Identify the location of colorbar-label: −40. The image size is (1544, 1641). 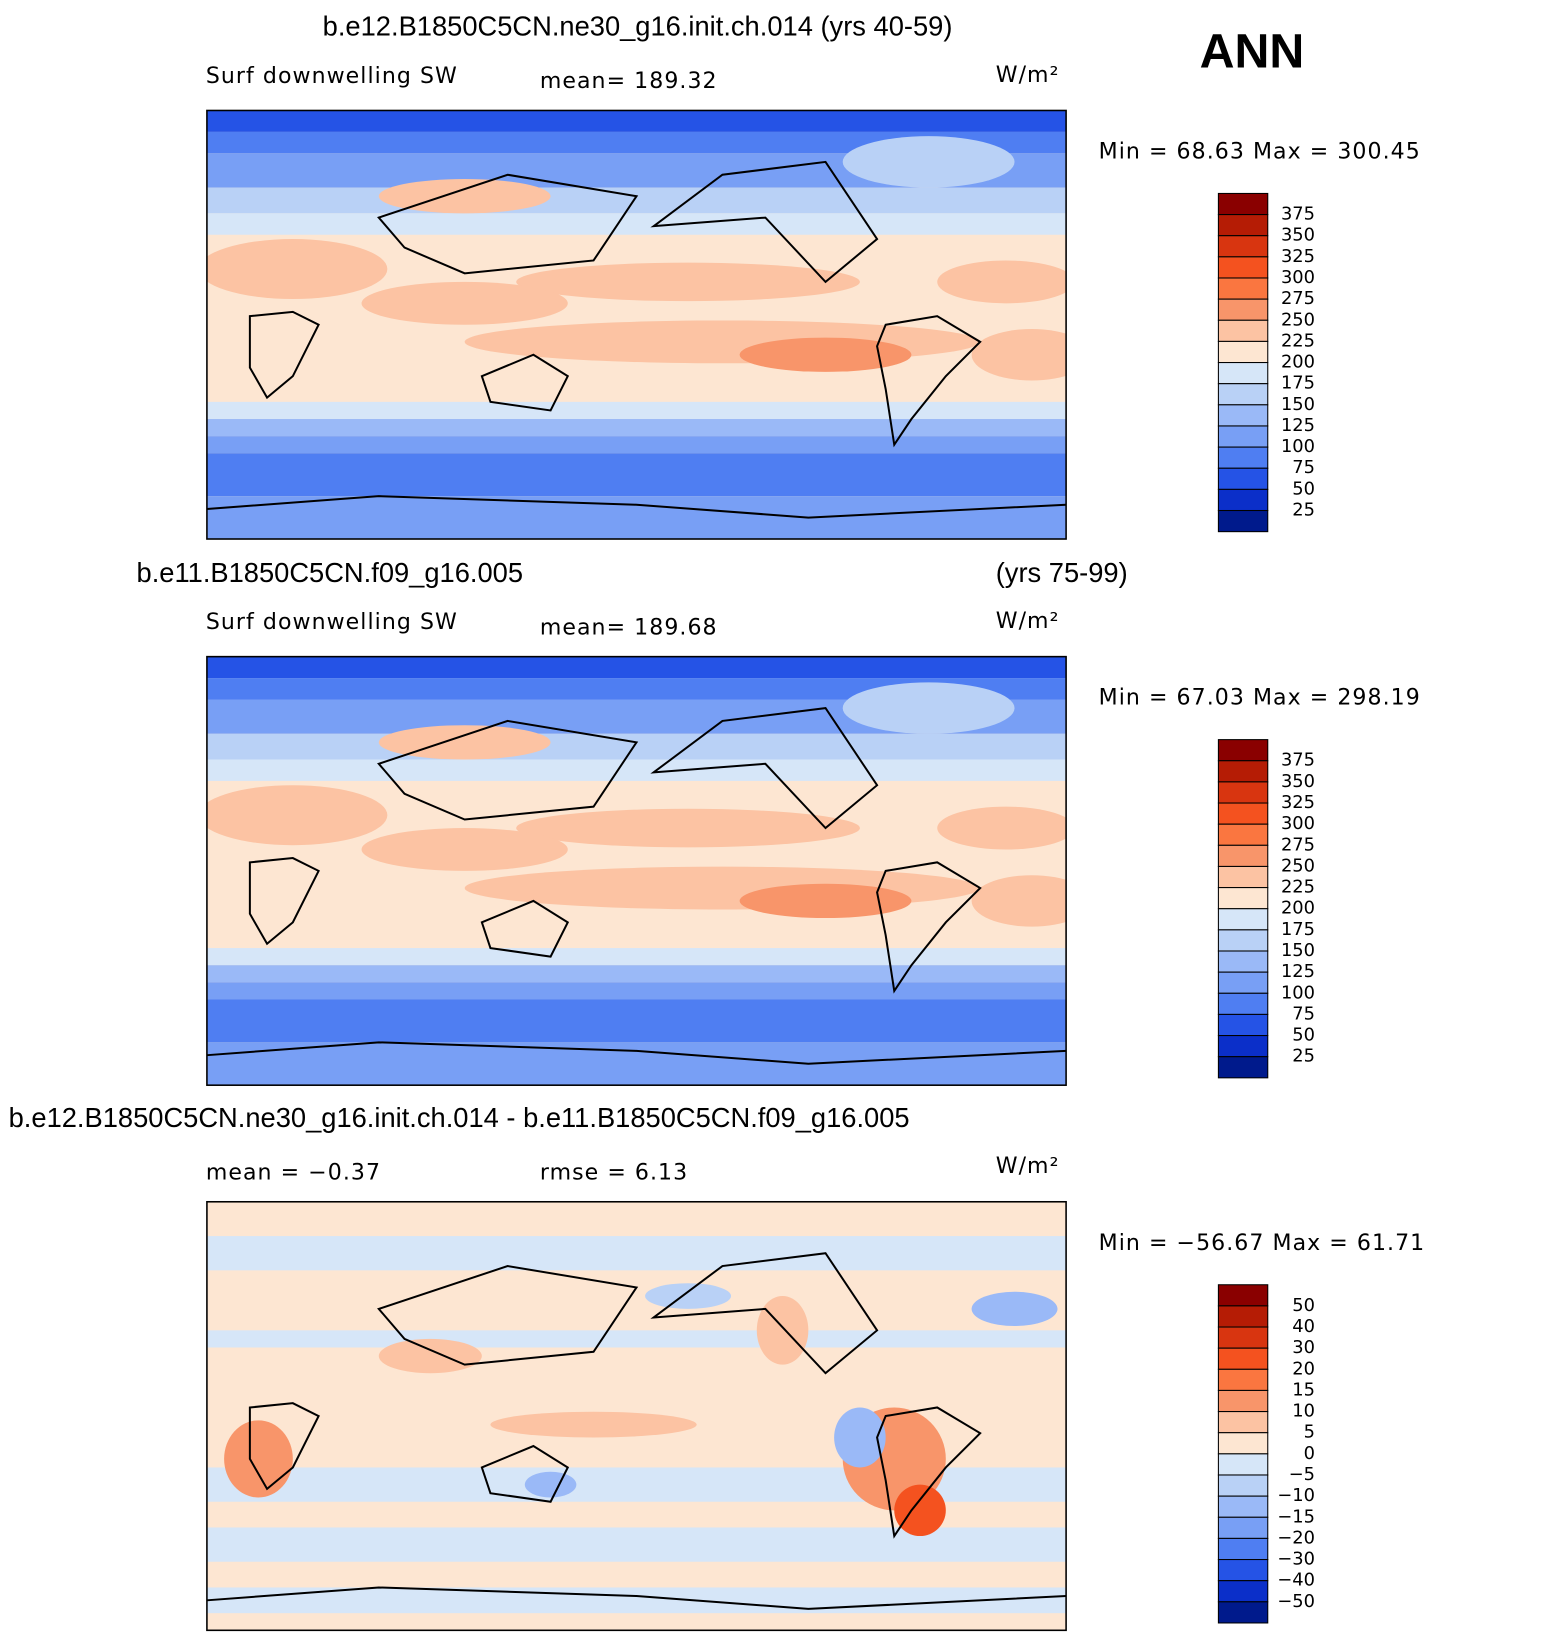
(1296, 1580).